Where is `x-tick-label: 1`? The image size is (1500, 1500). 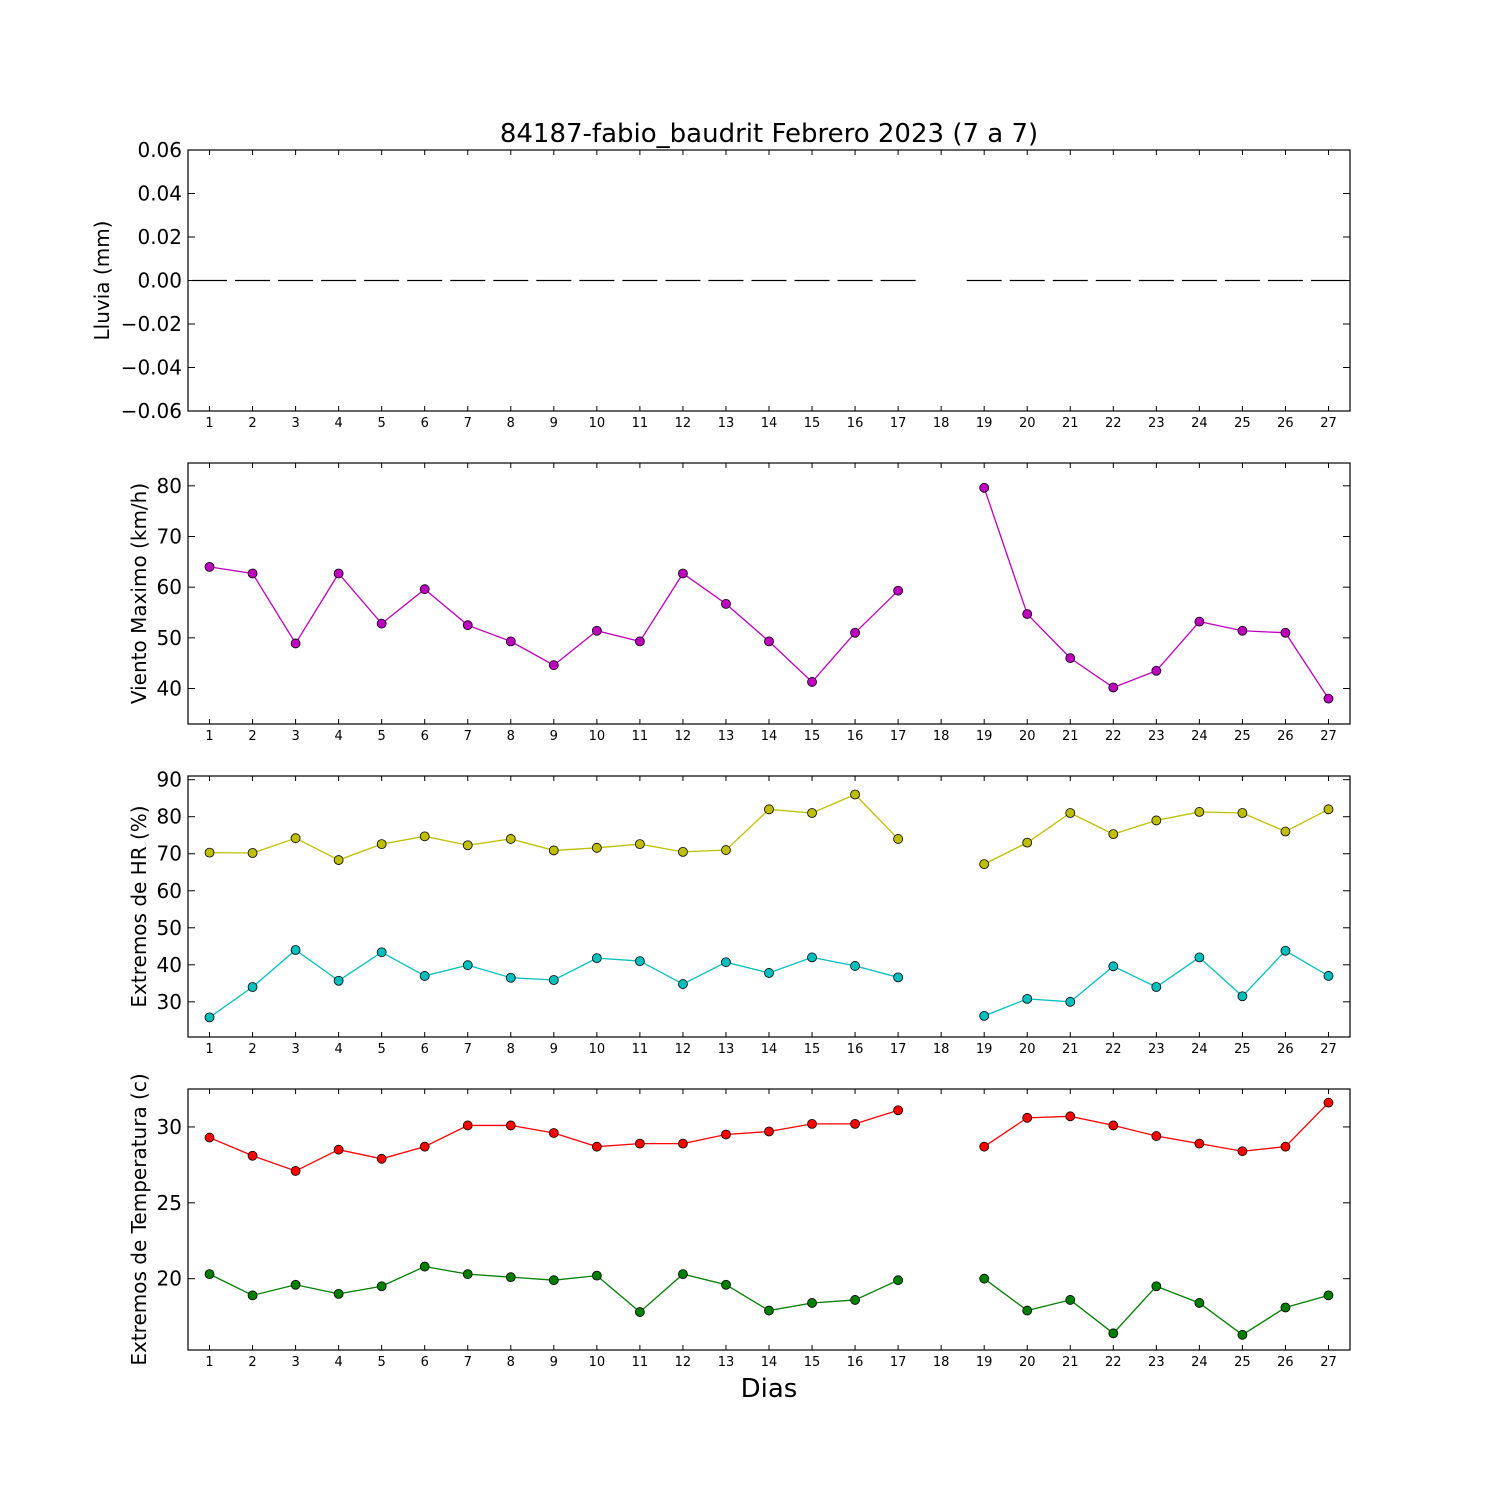 x-tick-label: 1 is located at coordinates (209, 736).